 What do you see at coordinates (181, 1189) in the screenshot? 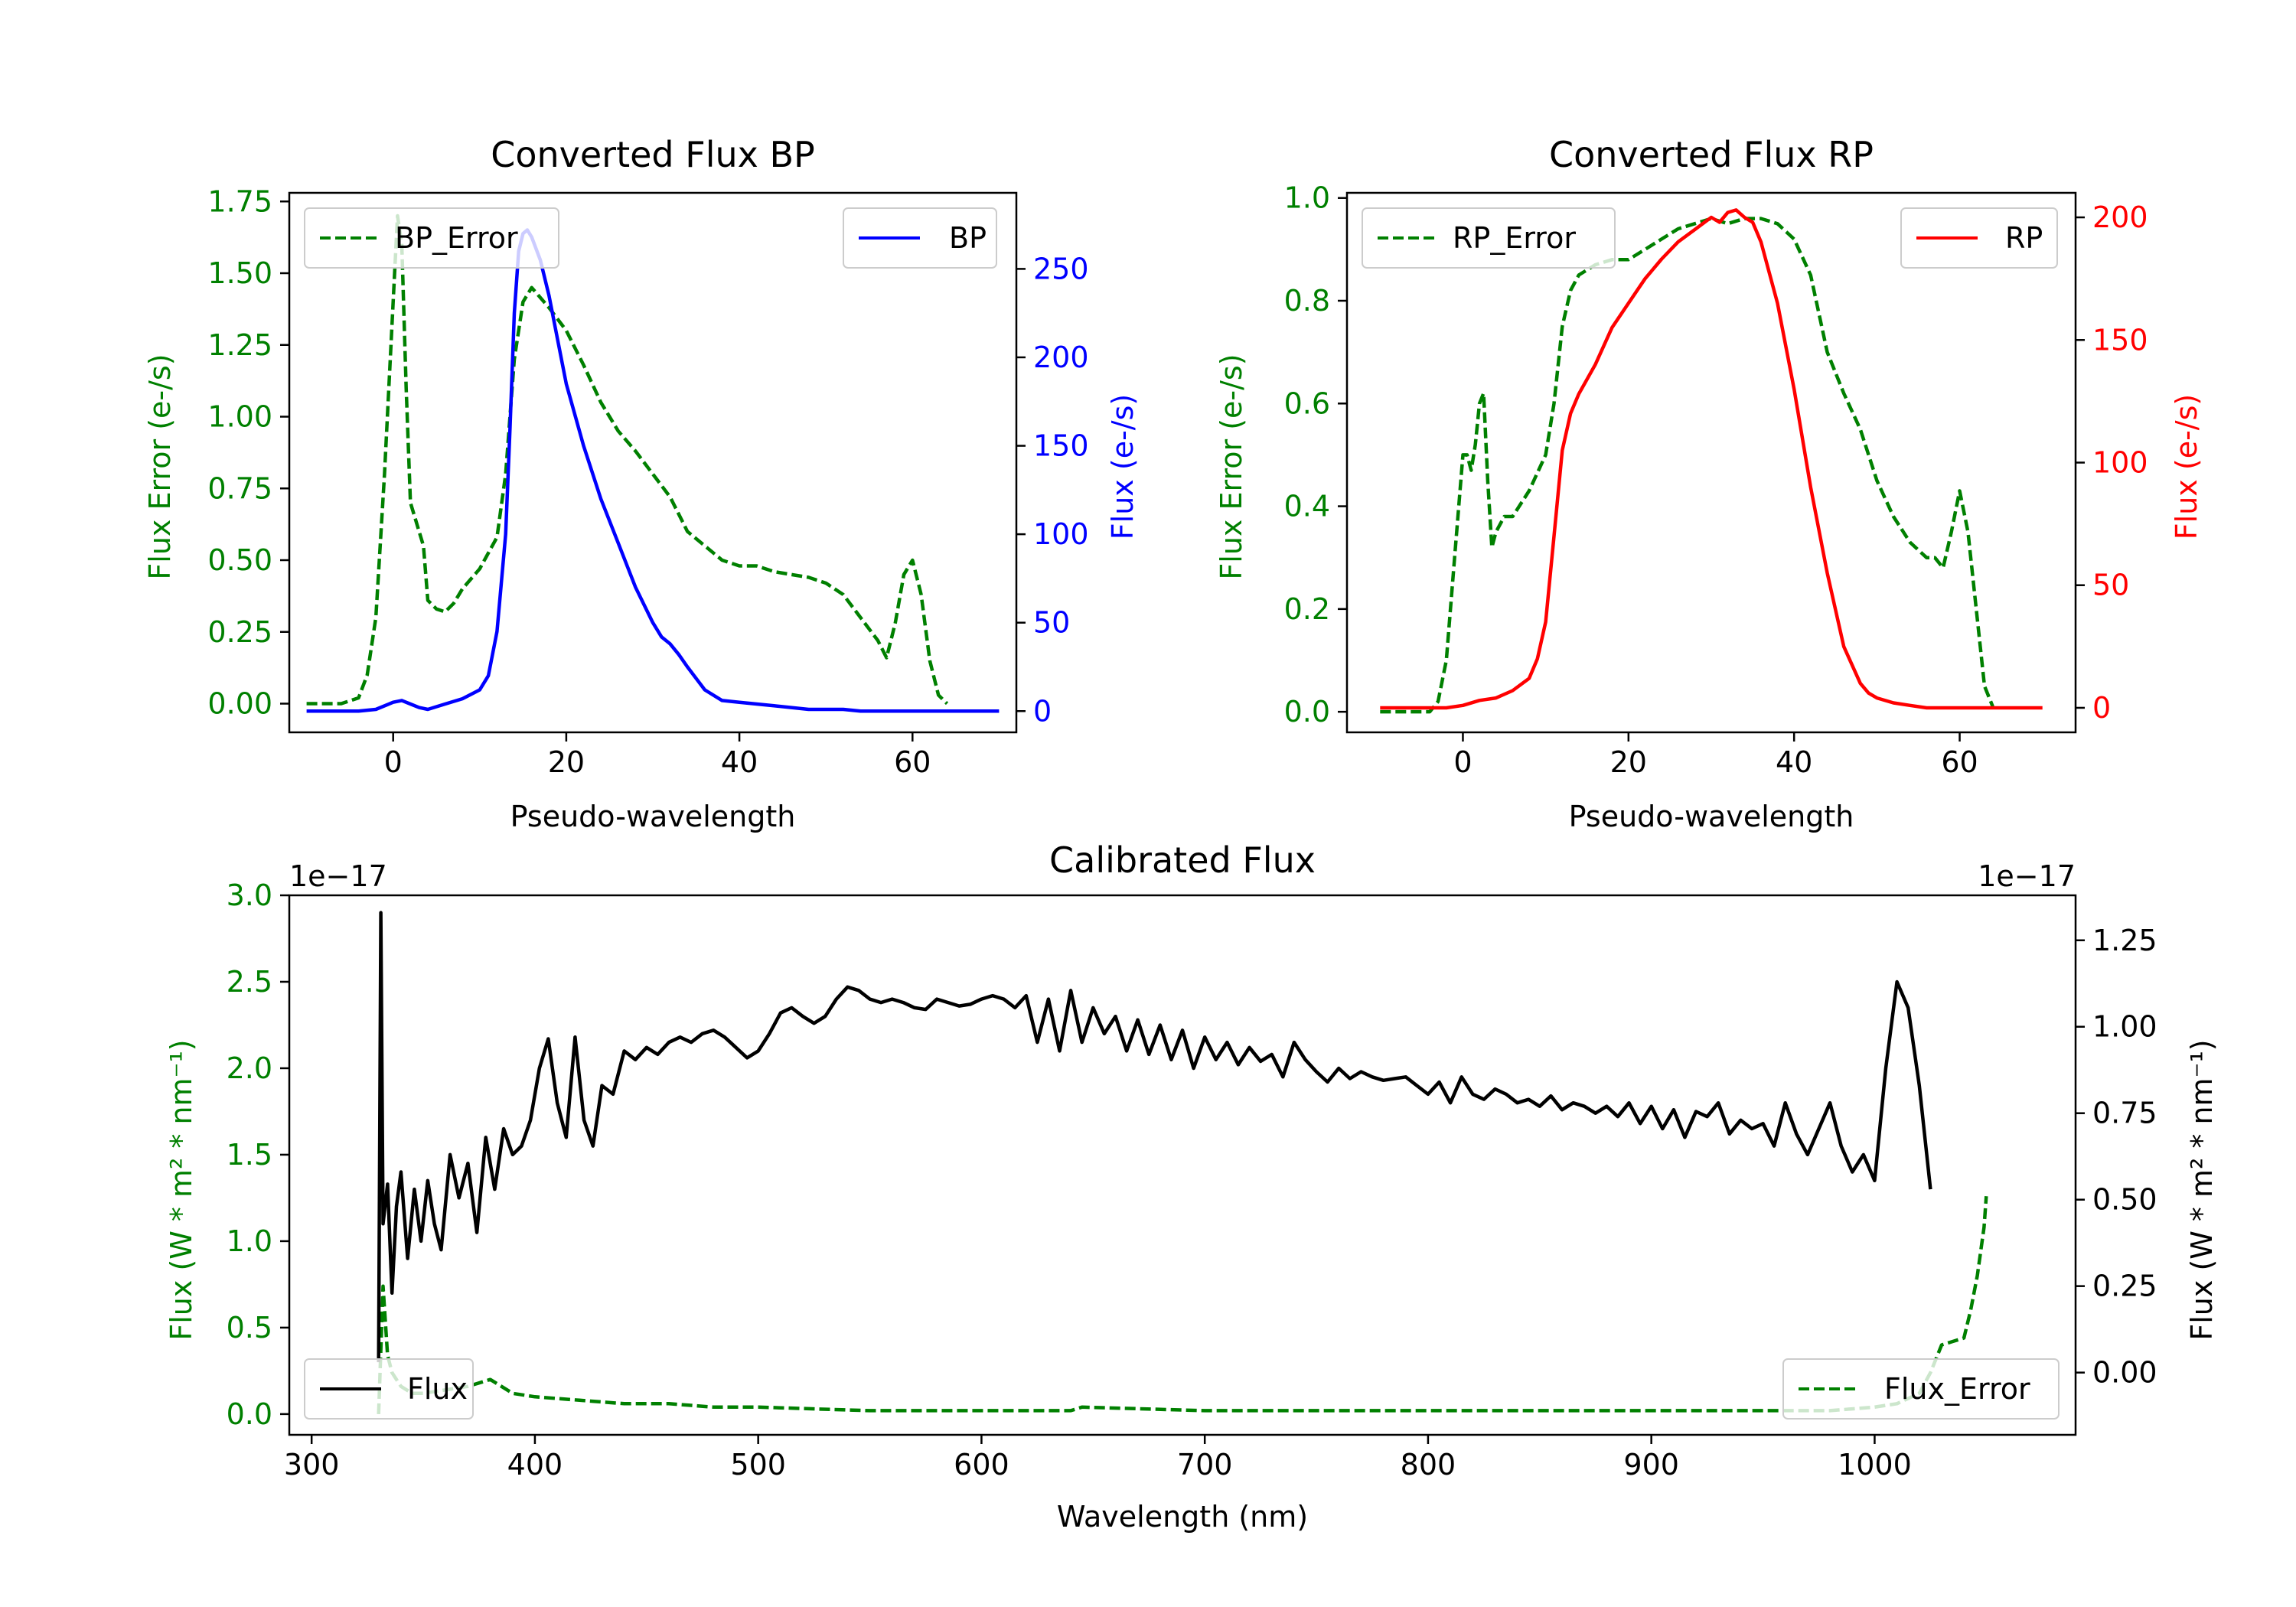
I see `cal-ylabel-left: Flux (W * m² * nm⁻¹)` at bounding box center [181, 1189].